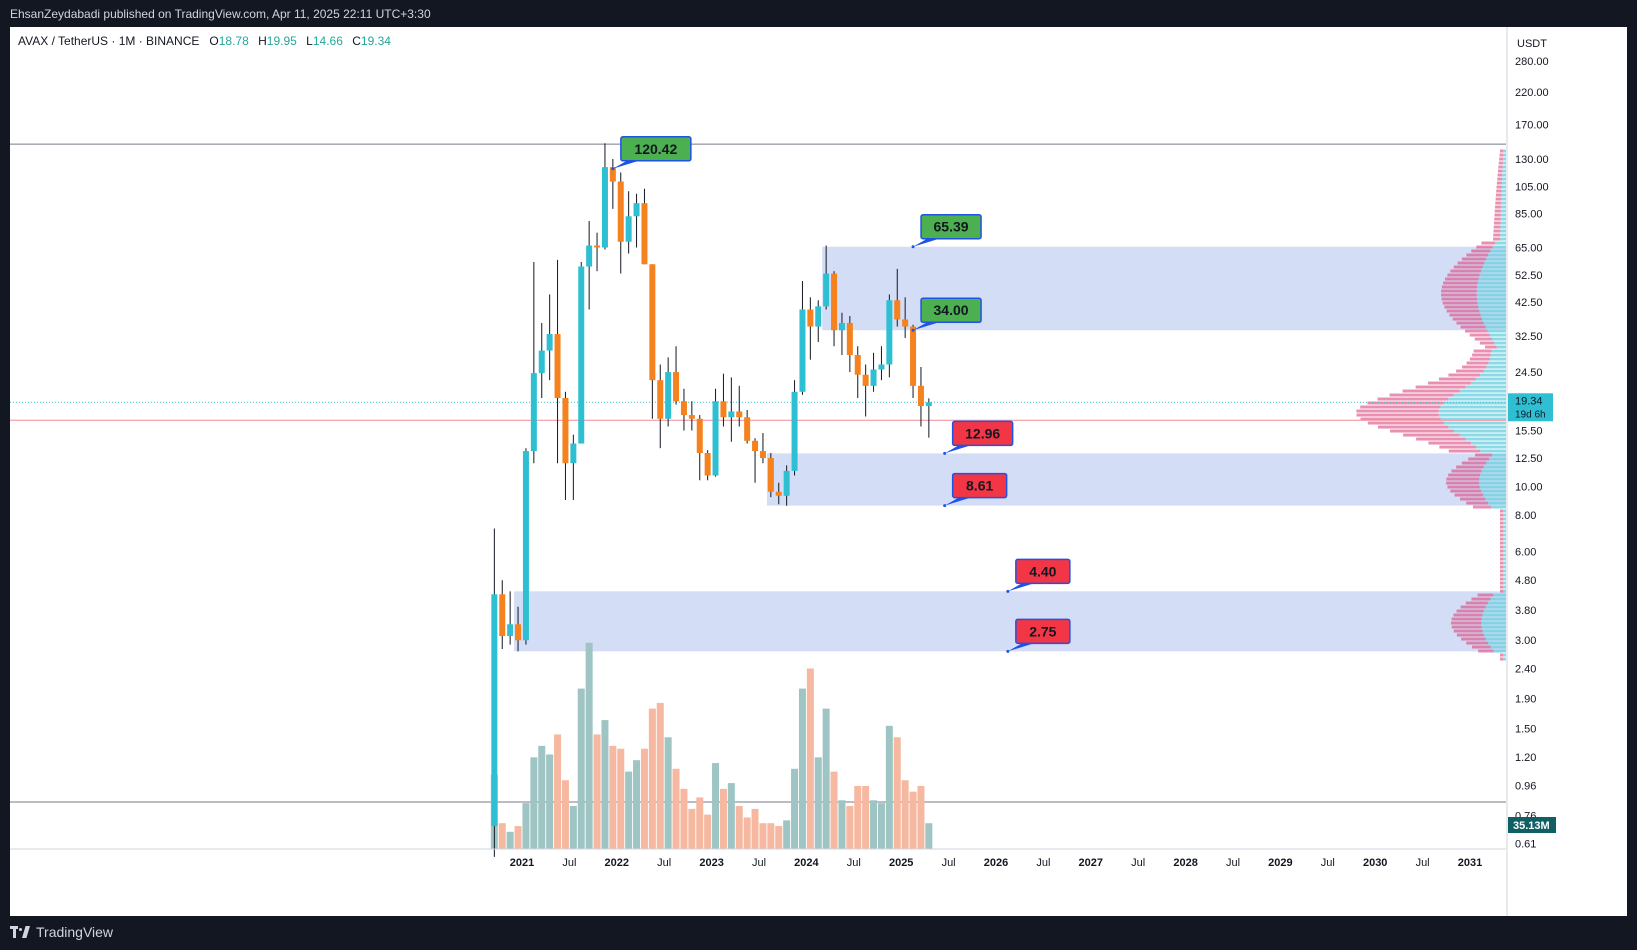 The width and height of the screenshot is (1637, 950). I want to click on callout-label: 34.00, so click(951, 310).